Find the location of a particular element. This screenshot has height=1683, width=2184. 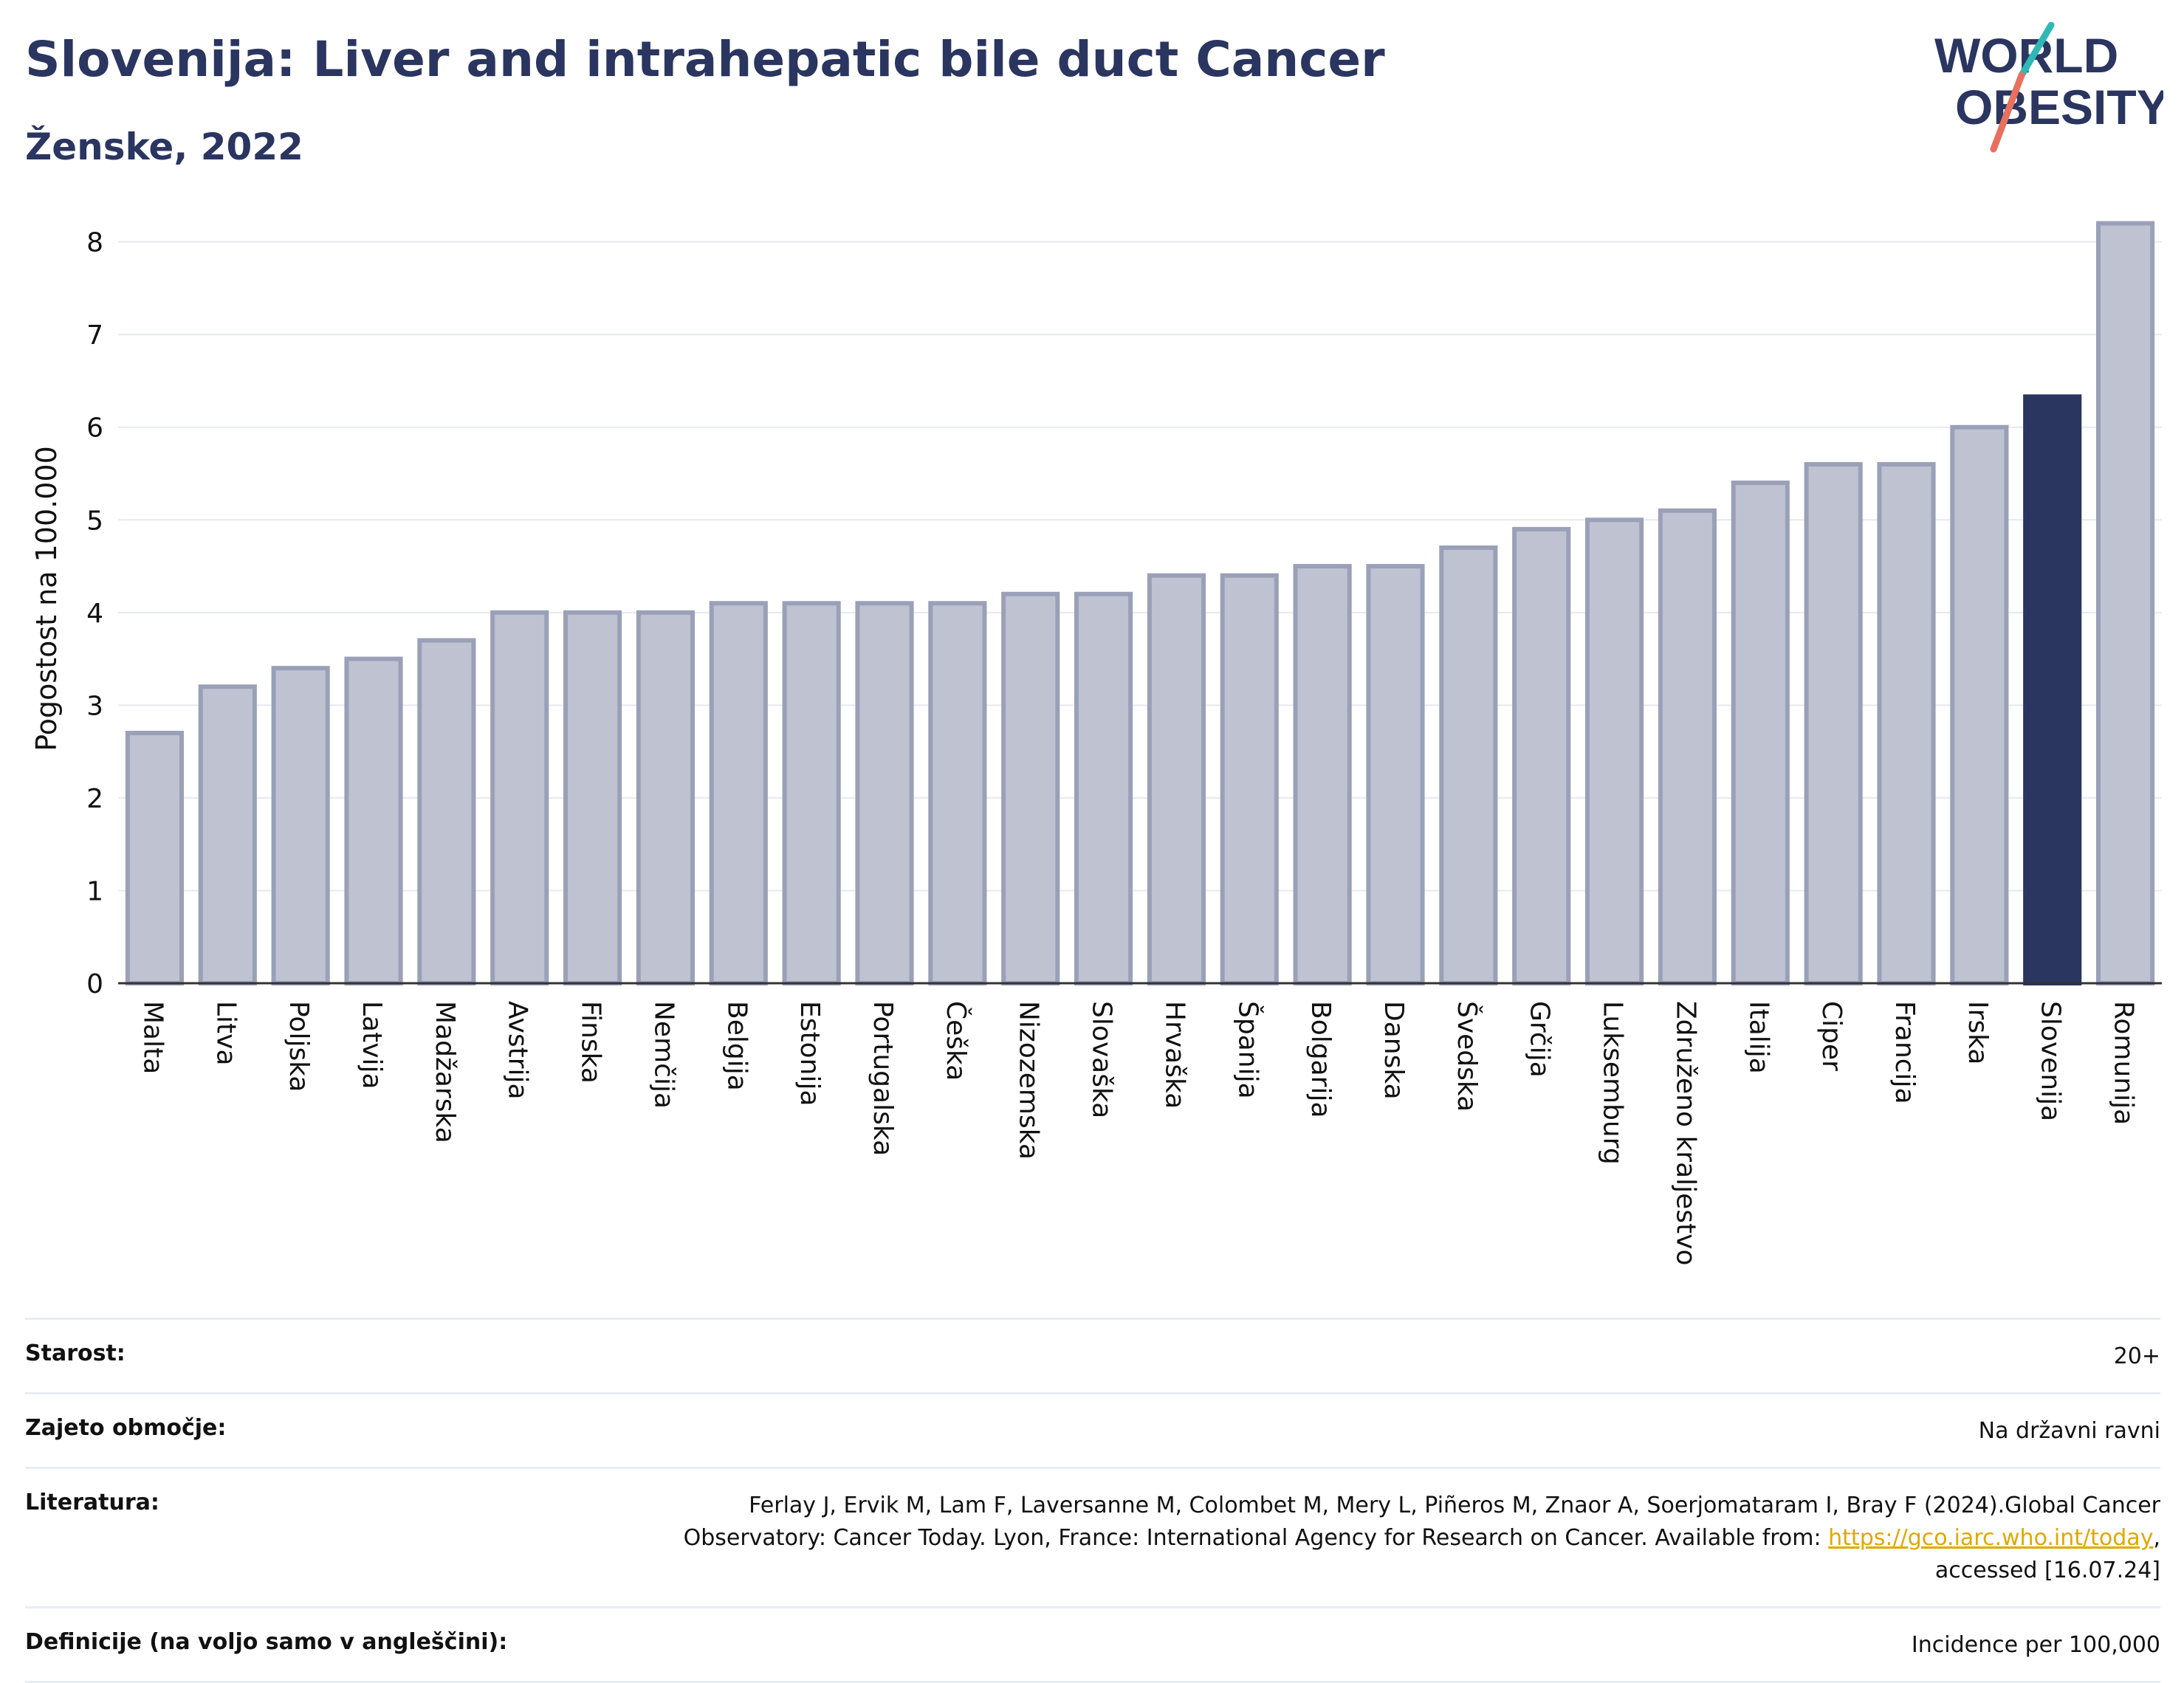

x-tick-label: Grčija is located at coordinates (1540, 1039).